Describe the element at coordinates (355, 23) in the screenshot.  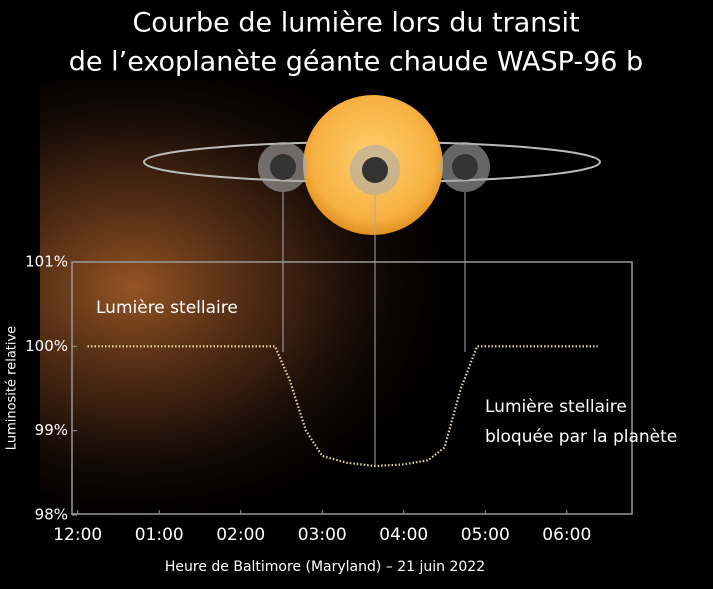
I see `chart-title: Courbe de lumière lors du transit` at that location.